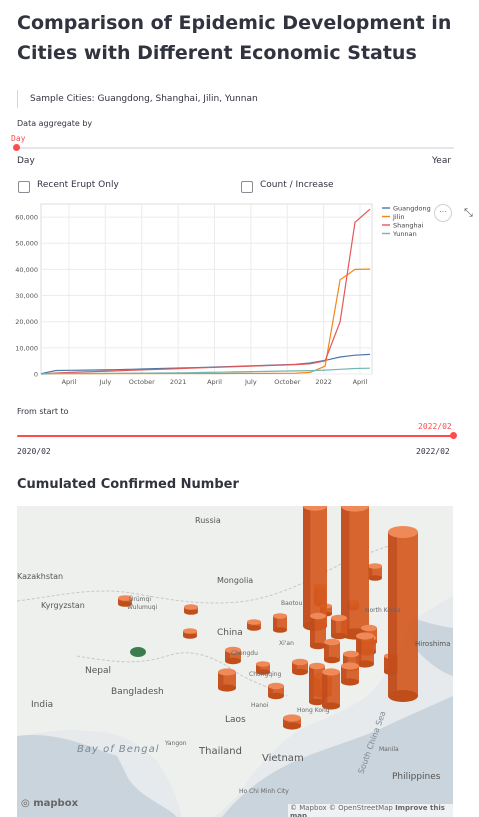 This screenshot has height=817, width=479. I want to click on map-place-label: Laos, so click(235, 720).